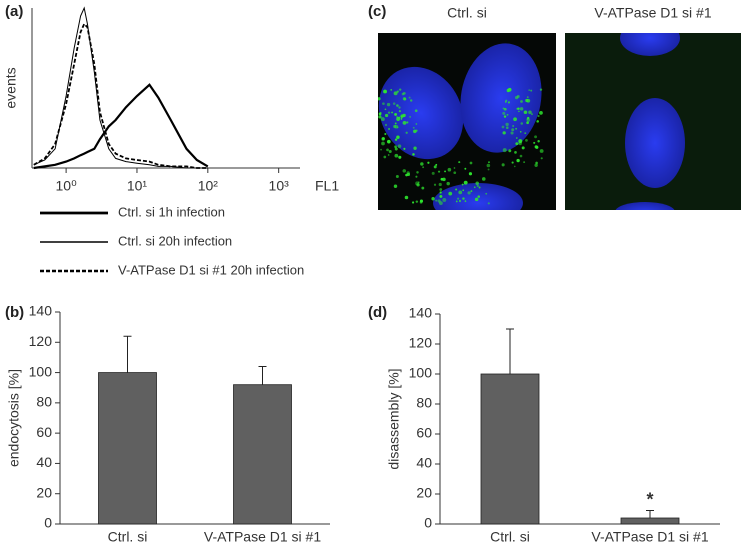 Image resolution: width=742 pixels, height=543 pixels. Describe the element at coordinates (48, 523) in the screenshot. I see `y-tick-label: 0` at that location.